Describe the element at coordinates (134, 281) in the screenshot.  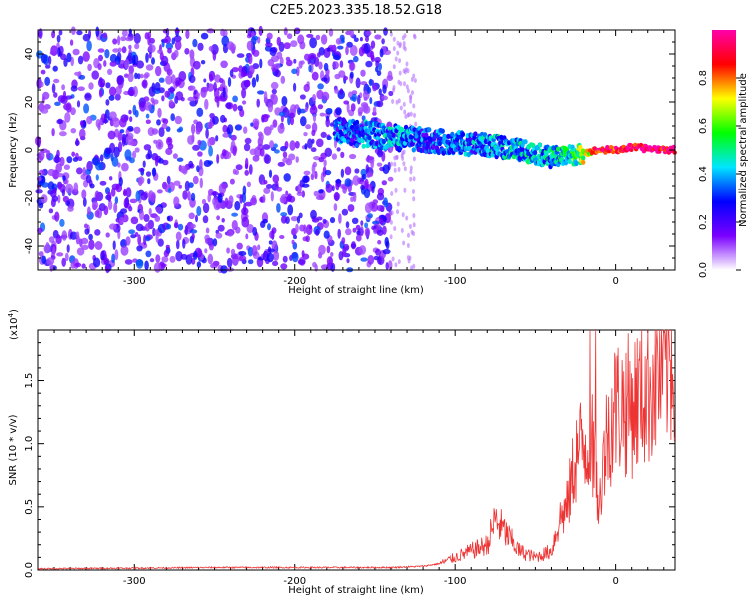
I see `x-tick-label: -300` at that location.